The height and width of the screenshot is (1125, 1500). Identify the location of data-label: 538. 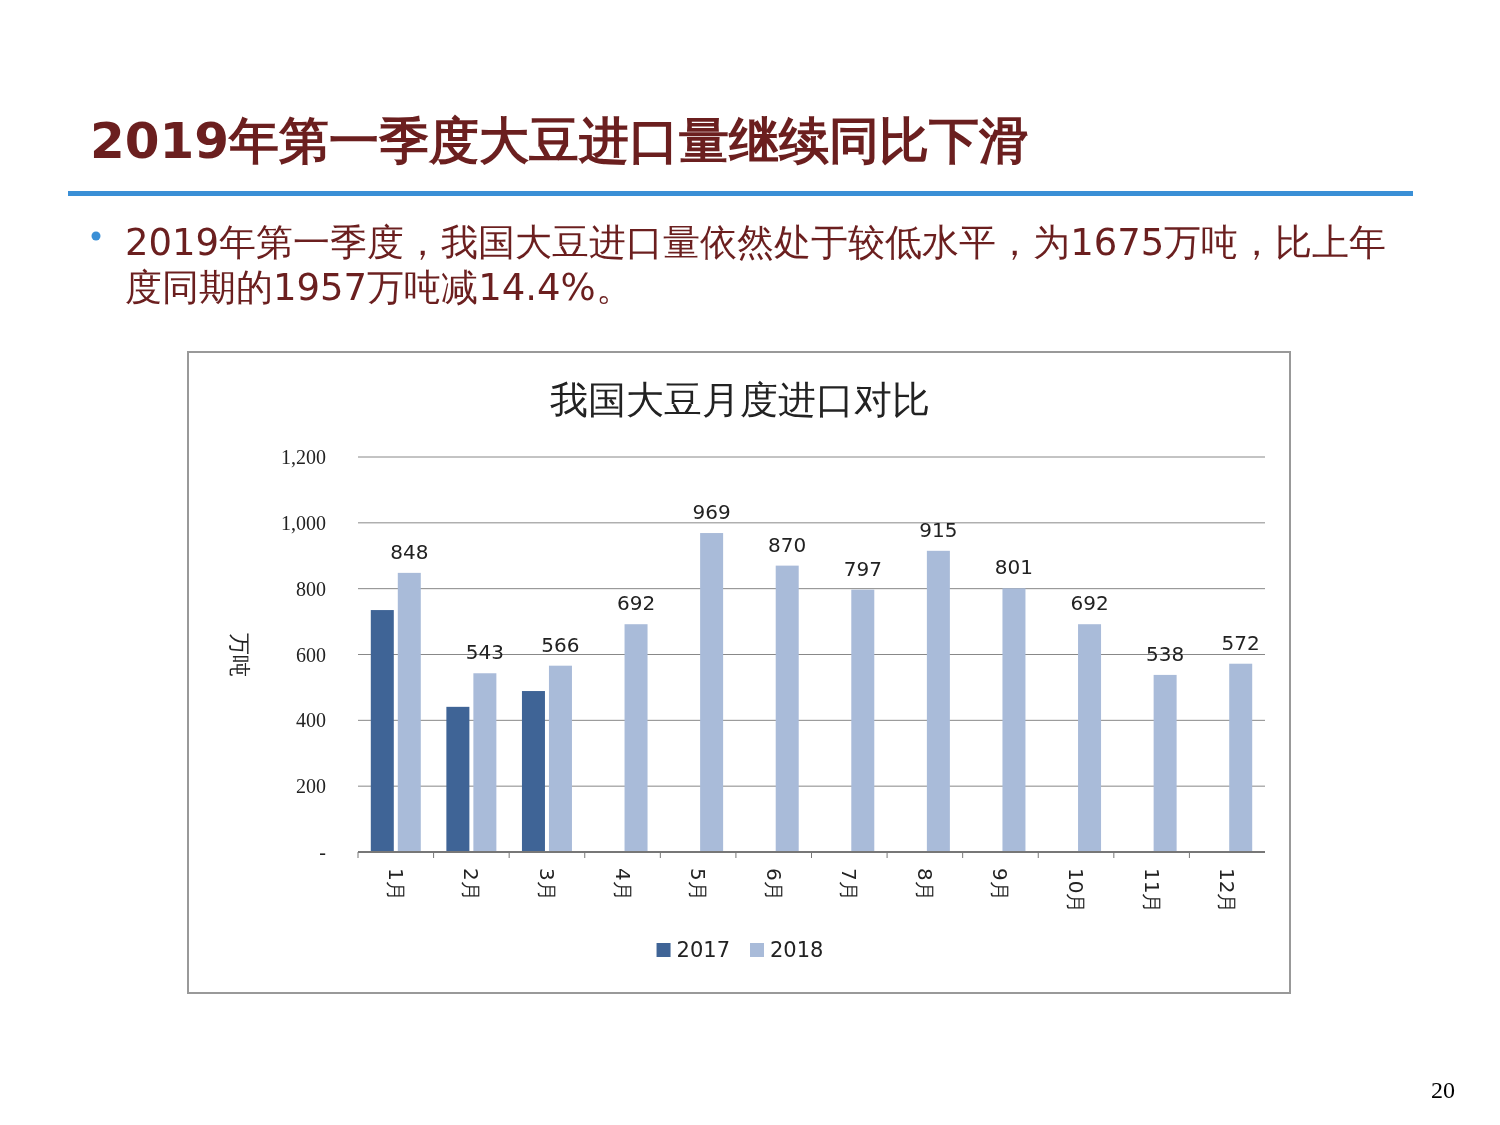
(1165, 653).